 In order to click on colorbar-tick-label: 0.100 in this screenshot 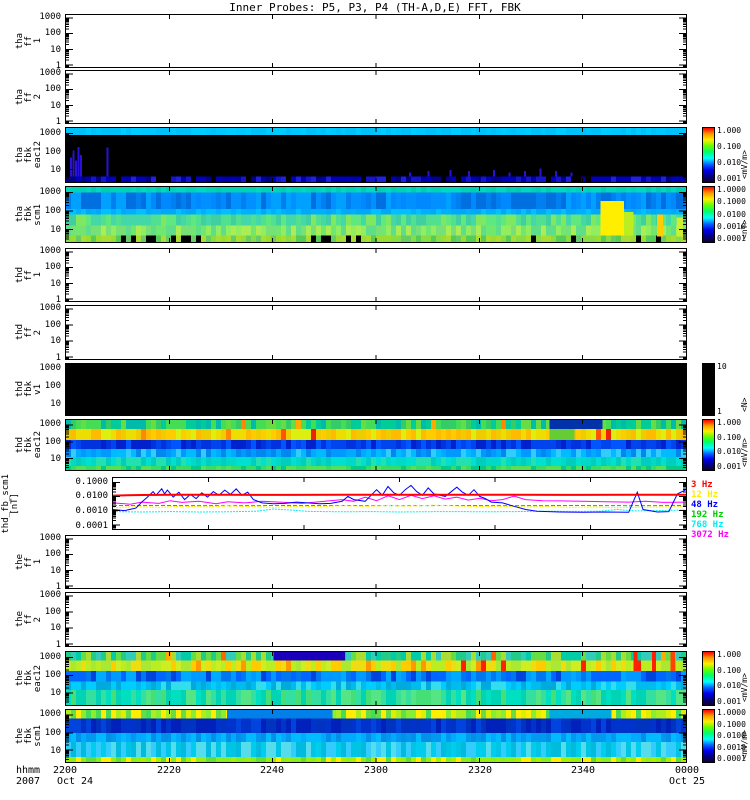, I will do `click(729, 670)`.